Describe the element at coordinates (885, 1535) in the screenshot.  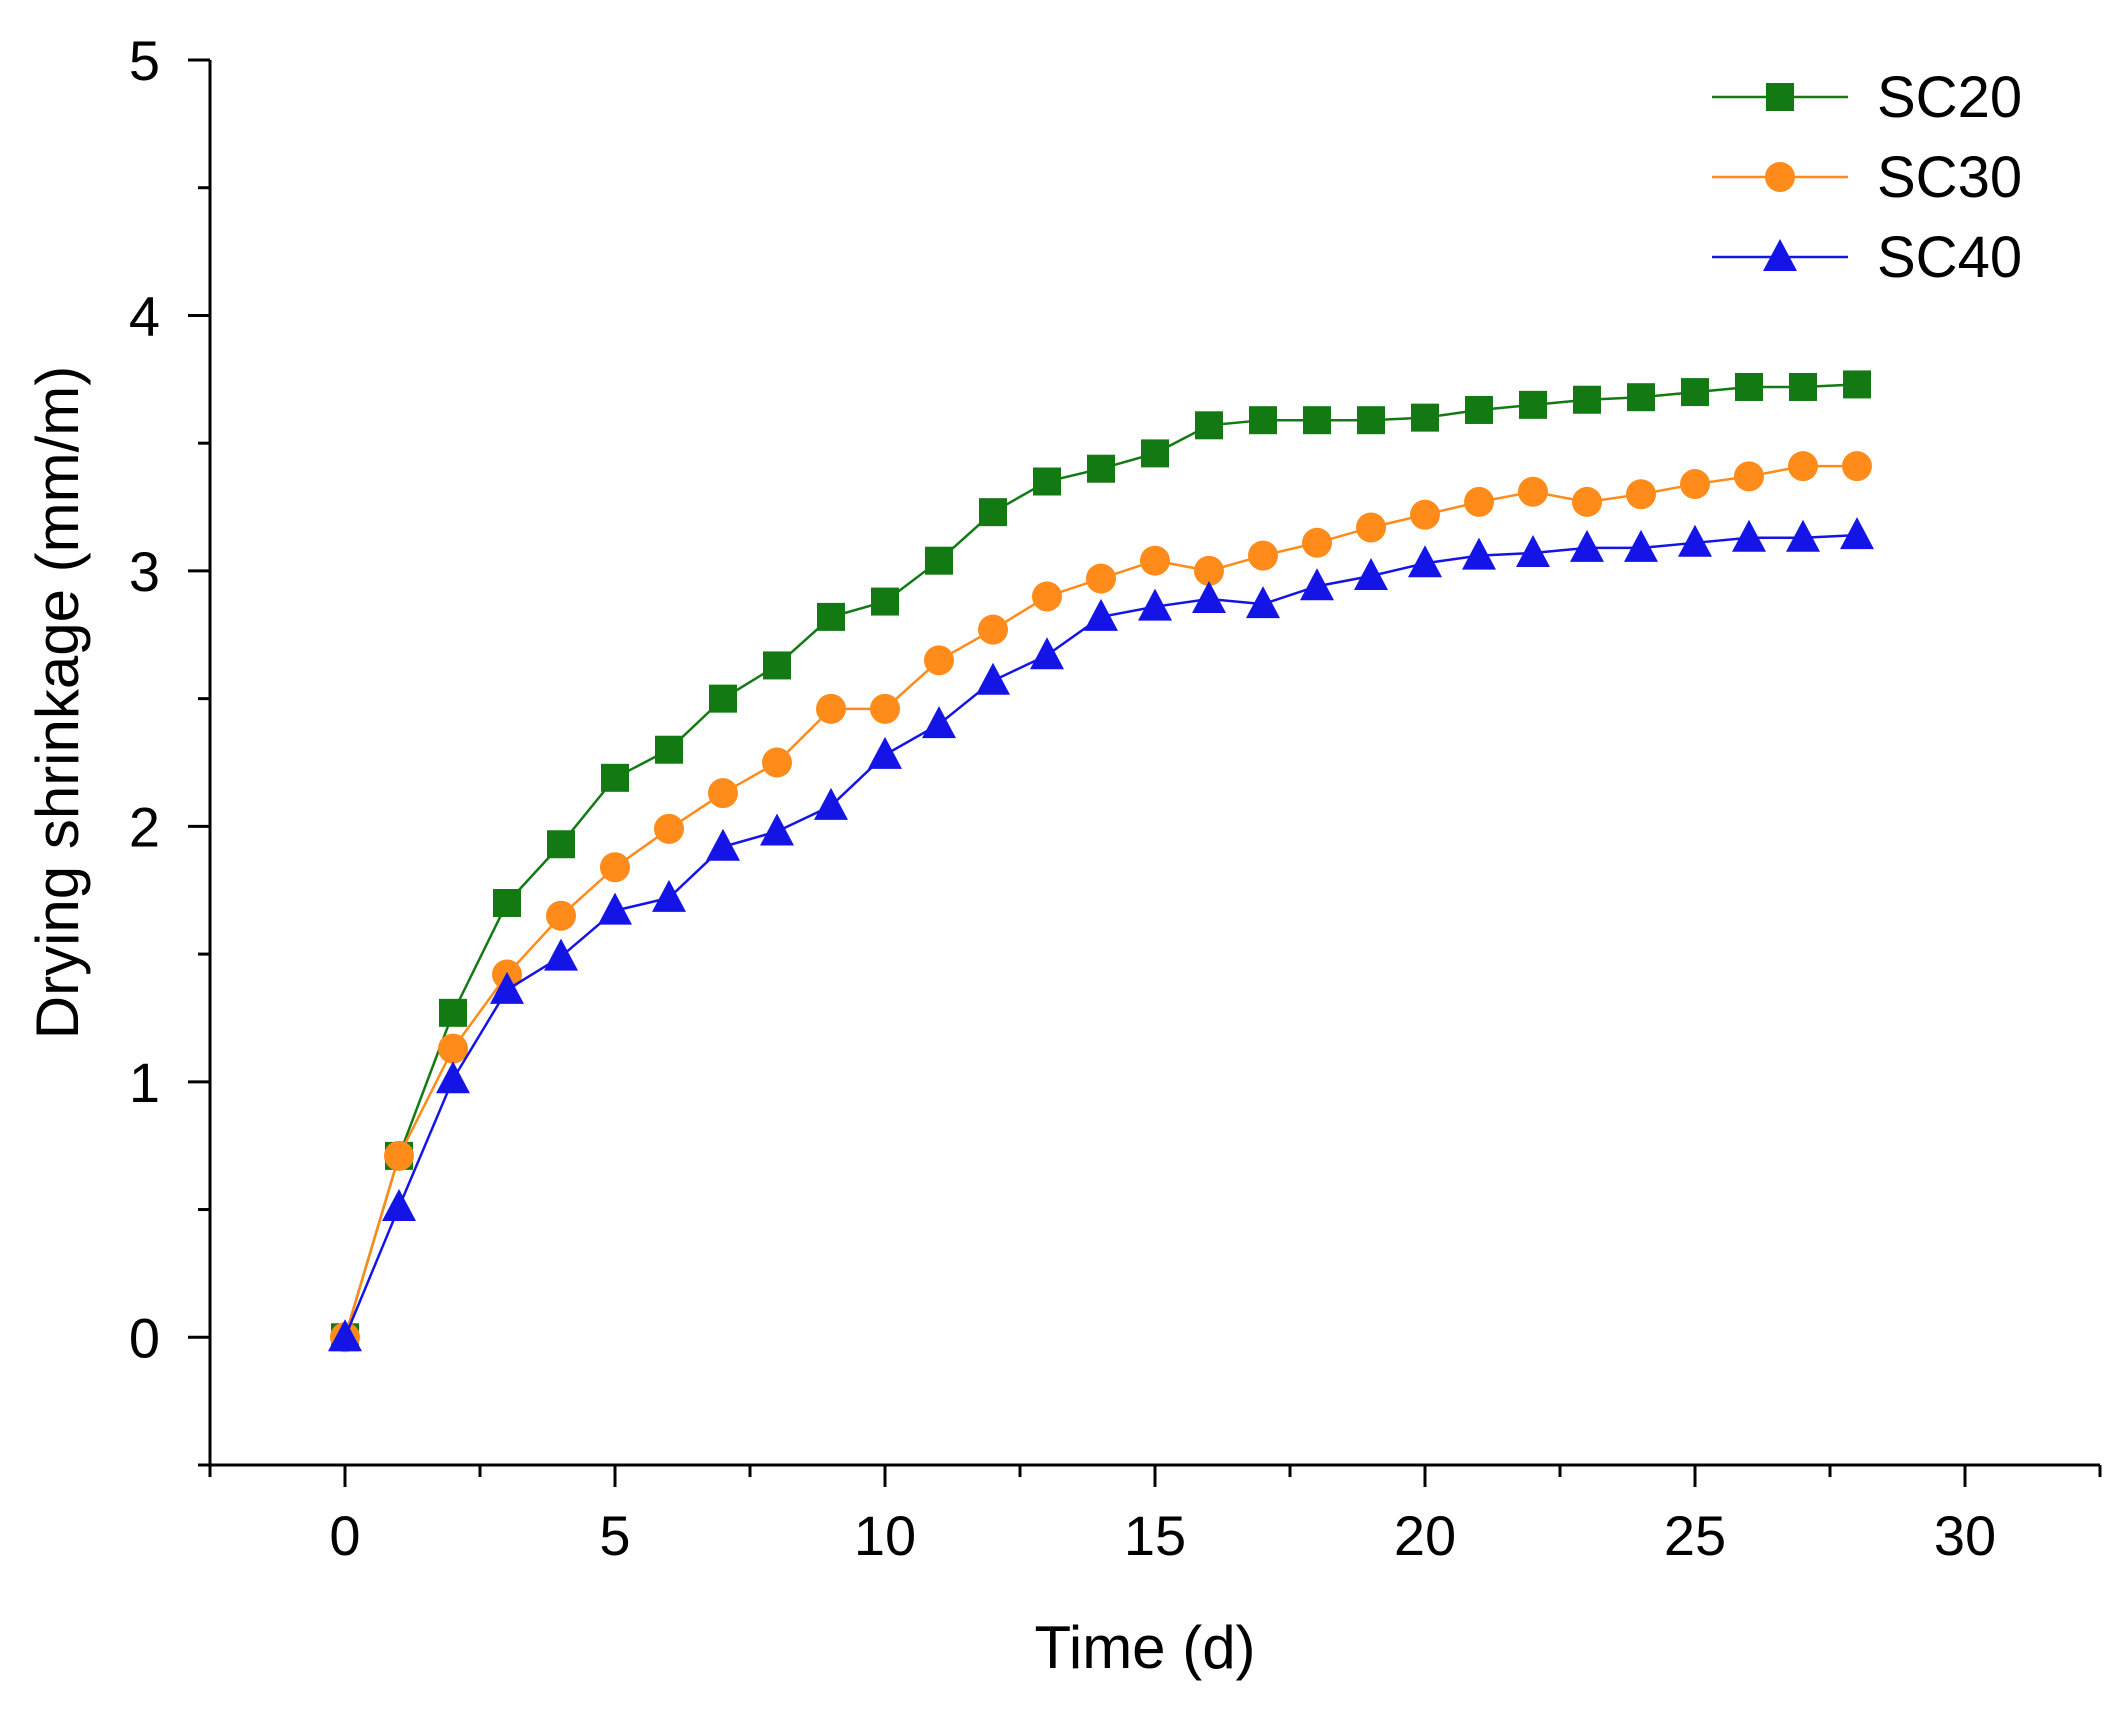
I see `x-tick-label: 10` at that location.